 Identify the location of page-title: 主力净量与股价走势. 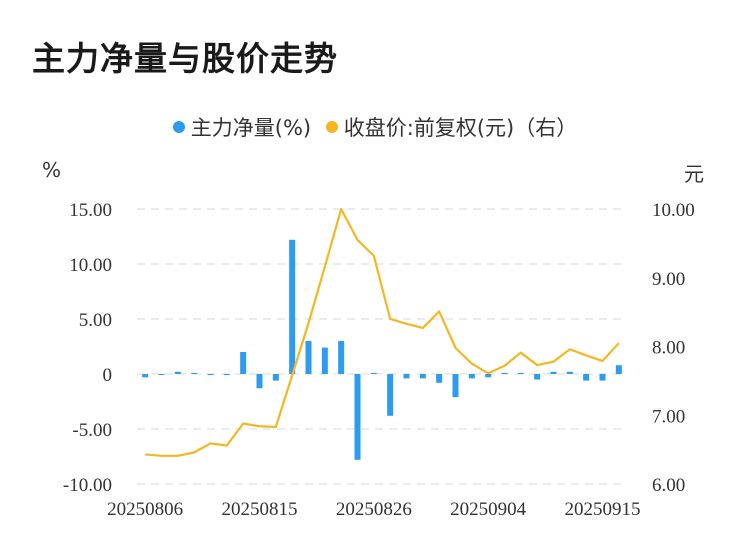
(185, 58).